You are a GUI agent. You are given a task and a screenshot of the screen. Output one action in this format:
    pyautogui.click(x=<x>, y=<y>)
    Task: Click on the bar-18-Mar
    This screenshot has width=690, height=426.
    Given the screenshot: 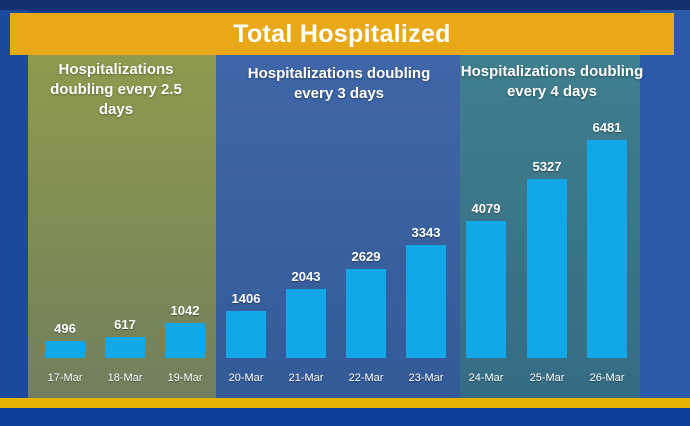 What is the action you would take?
    pyautogui.click(x=125, y=347)
    